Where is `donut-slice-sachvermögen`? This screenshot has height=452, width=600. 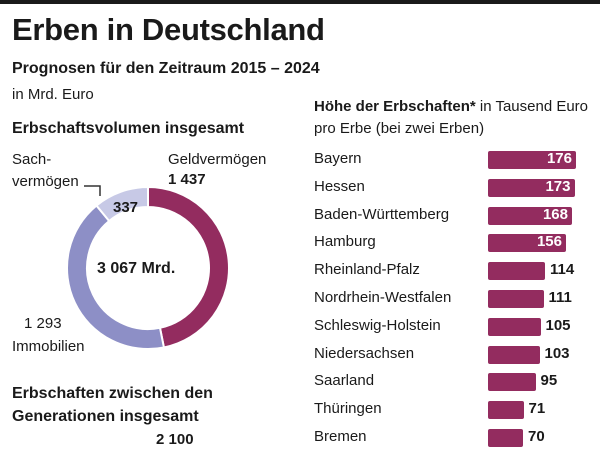 donut-slice-sachvermögen is located at coordinates (122, 204).